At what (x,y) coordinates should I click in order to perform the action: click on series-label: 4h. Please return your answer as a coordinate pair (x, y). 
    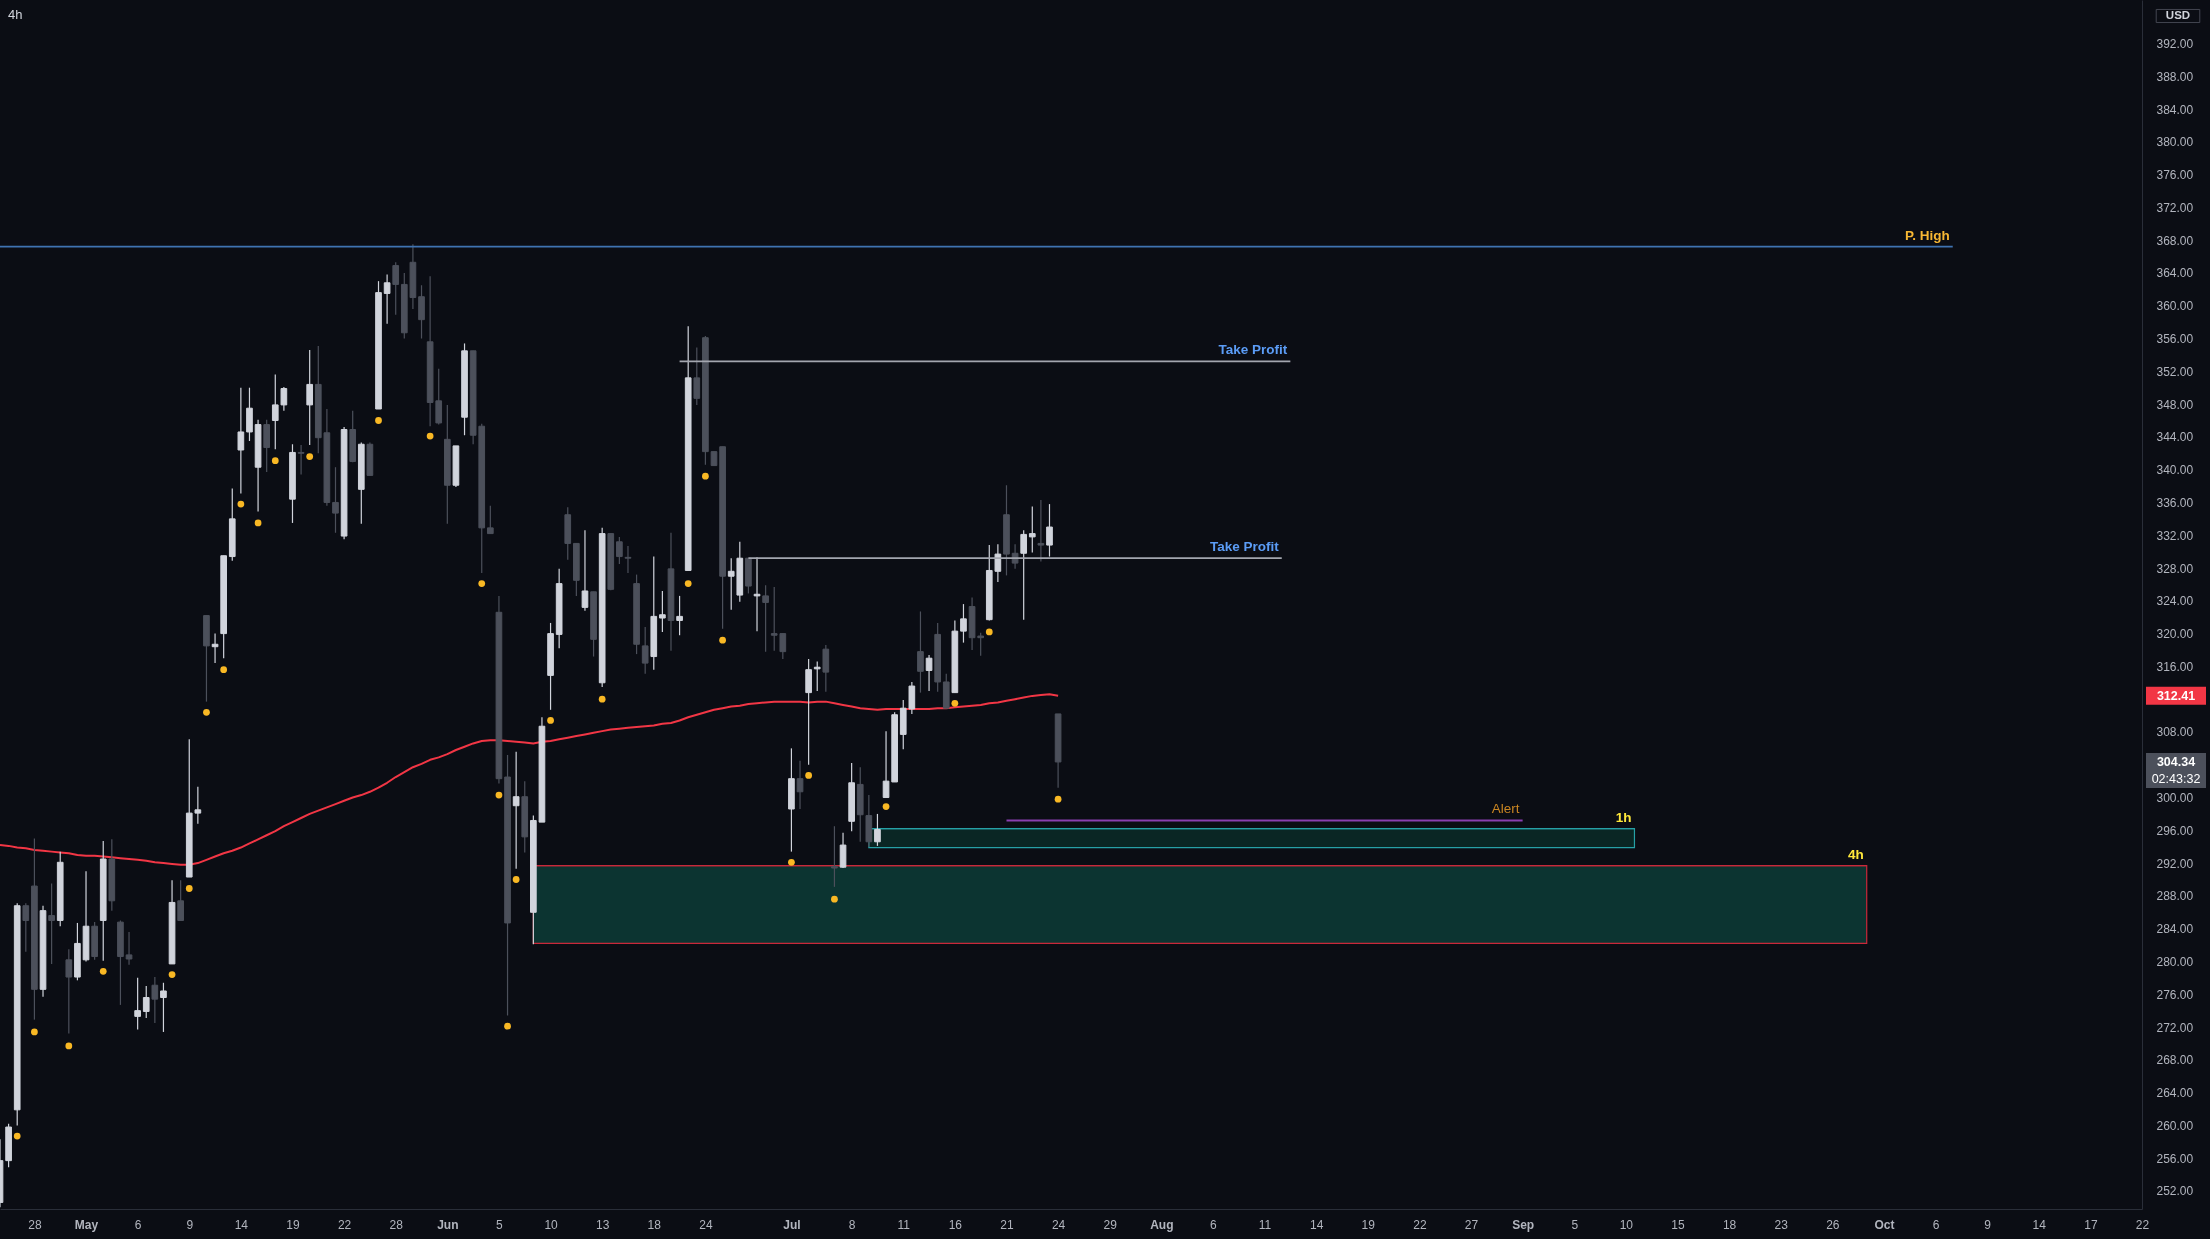
    Looking at the image, I should click on (1855, 854).